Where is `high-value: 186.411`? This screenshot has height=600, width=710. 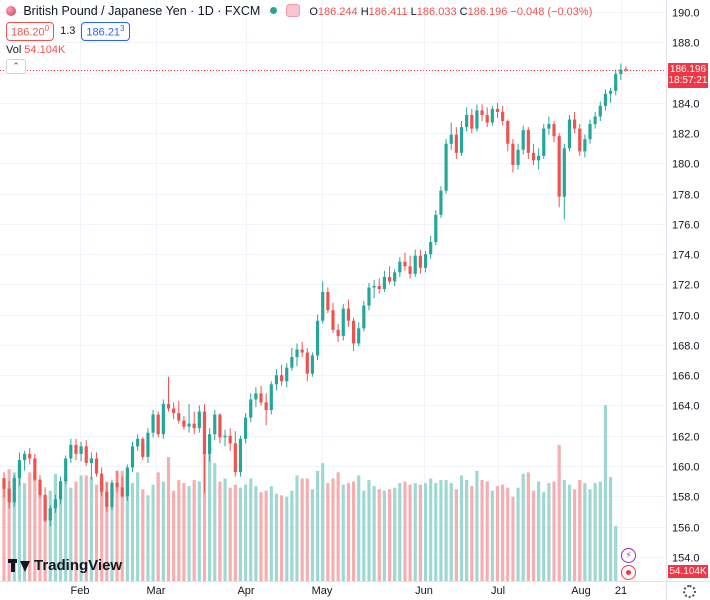 high-value: 186.411 is located at coordinates (388, 12).